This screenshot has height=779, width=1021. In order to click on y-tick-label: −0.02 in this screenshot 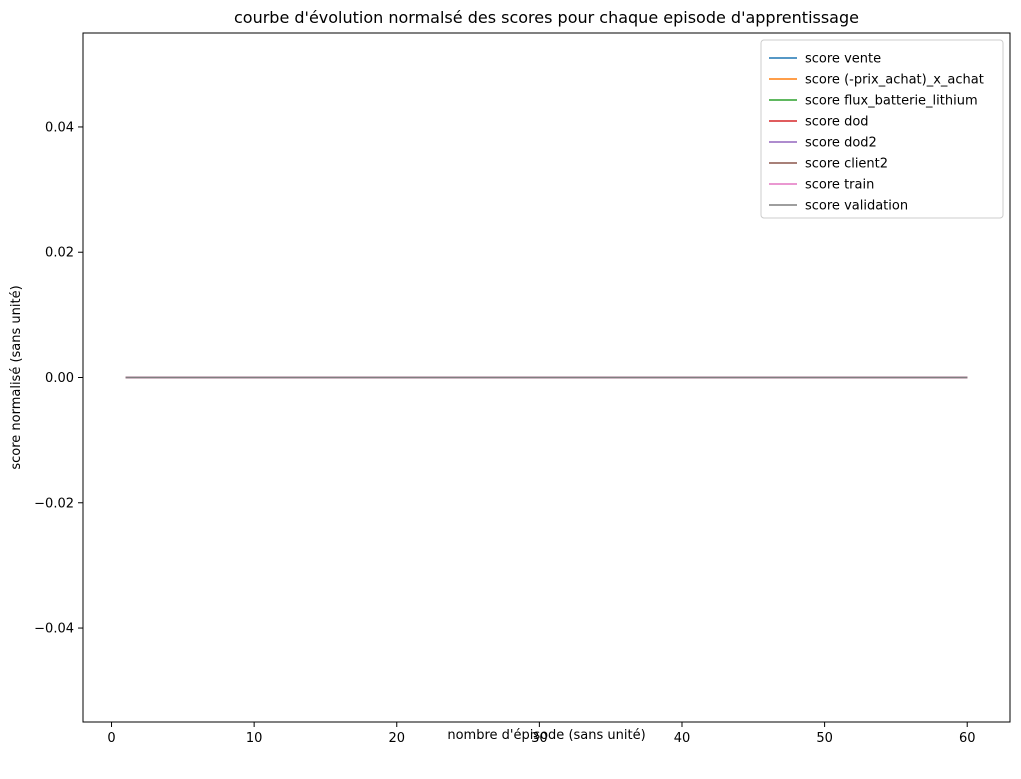, I will do `click(54, 503)`.